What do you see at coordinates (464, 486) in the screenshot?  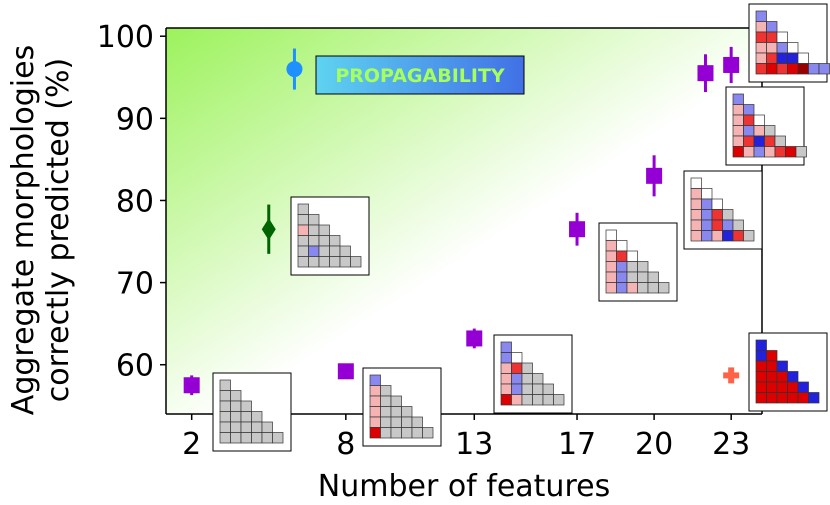 I see `x-axis-label: Number of features` at bounding box center [464, 486].